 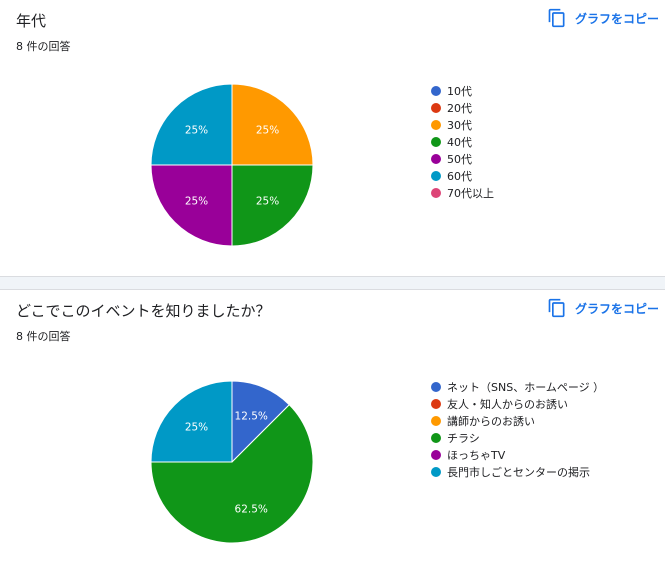 What do you see at coordinates (517, 454) in the screenshot?
I see `legend-item: ほっちゃTV` at bounding box center [517, 454].